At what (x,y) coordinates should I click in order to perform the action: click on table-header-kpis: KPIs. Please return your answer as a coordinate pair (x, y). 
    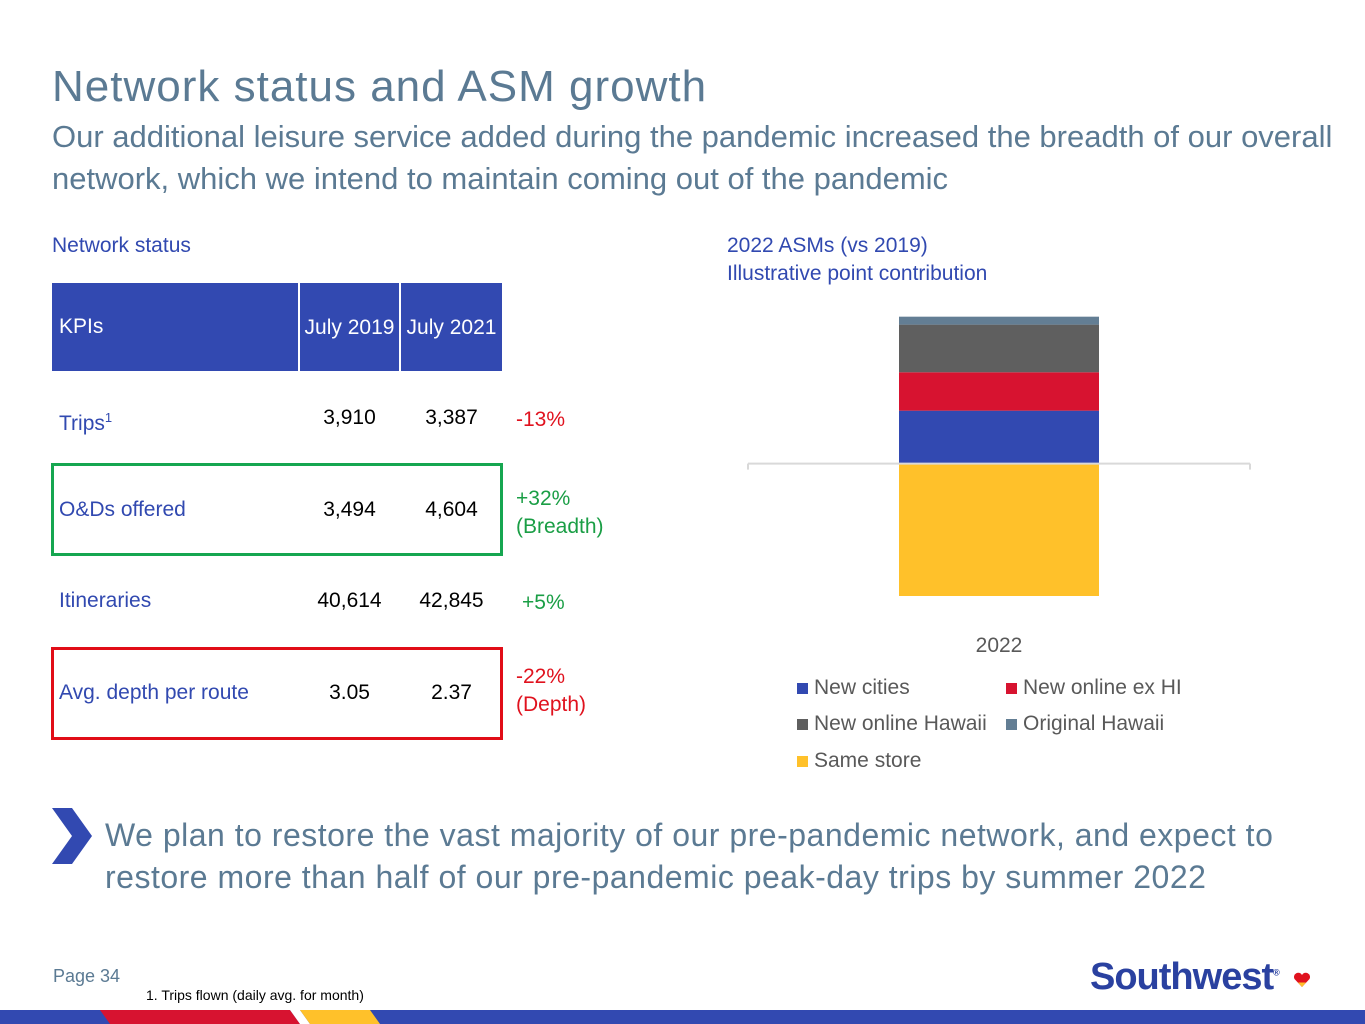
    Looking at the image, I should click on (175, 327).